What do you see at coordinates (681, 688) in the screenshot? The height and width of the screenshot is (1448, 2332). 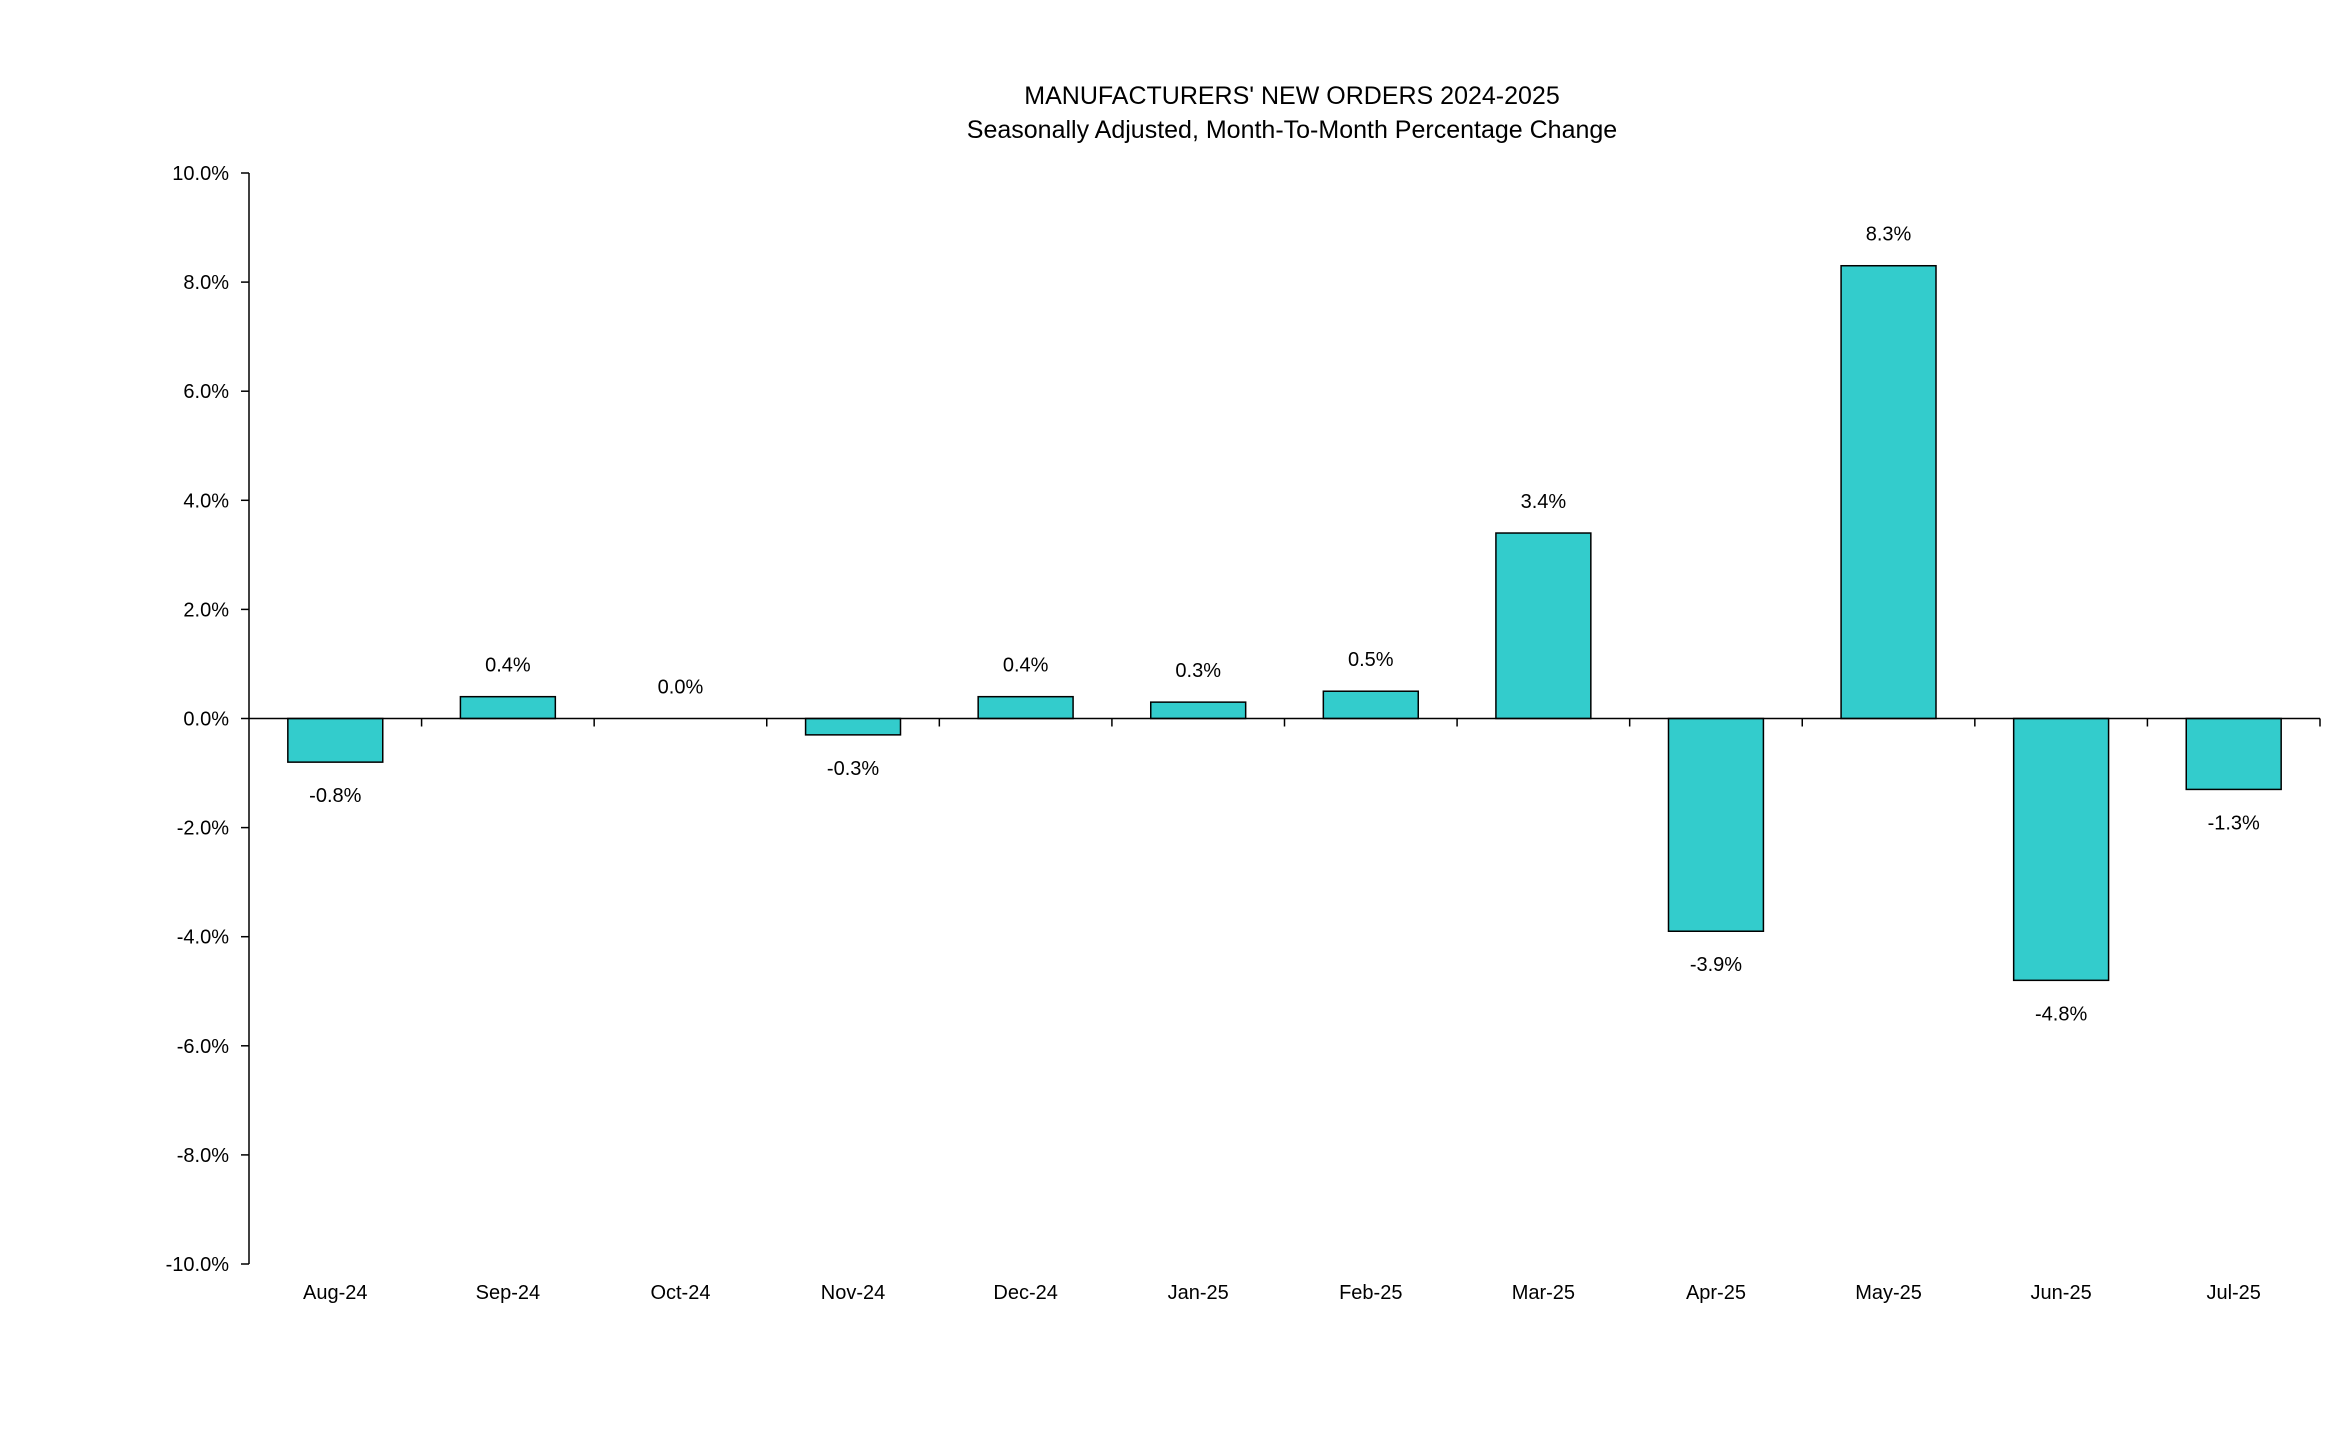 I see `data-label: 0.0%` at bounding box center [681, 688].